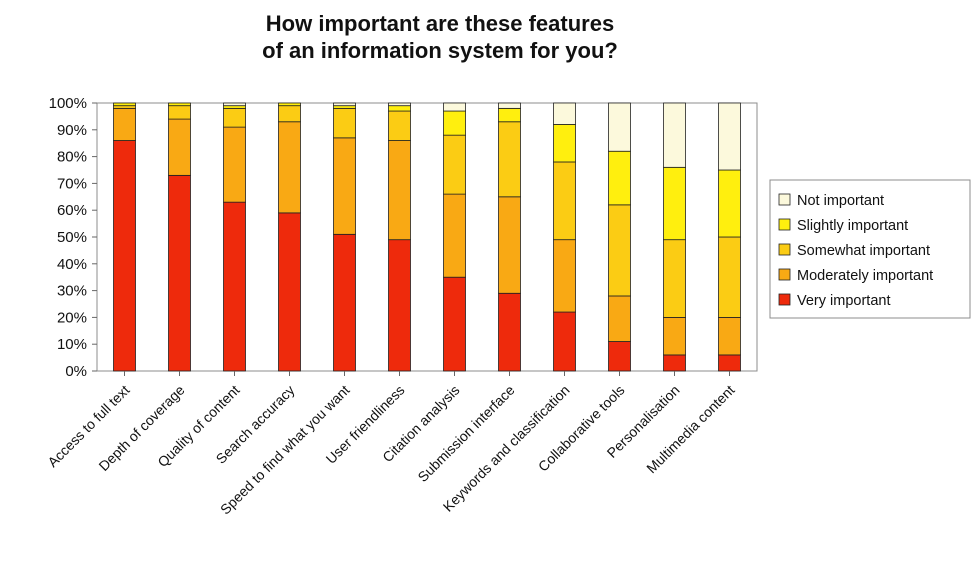 This screenshot has height=561, width=972. What do you see at coordinates (76, 371) in the screenshot?
I see `y-tick-label: 0%` at bounding box center [76, 371].